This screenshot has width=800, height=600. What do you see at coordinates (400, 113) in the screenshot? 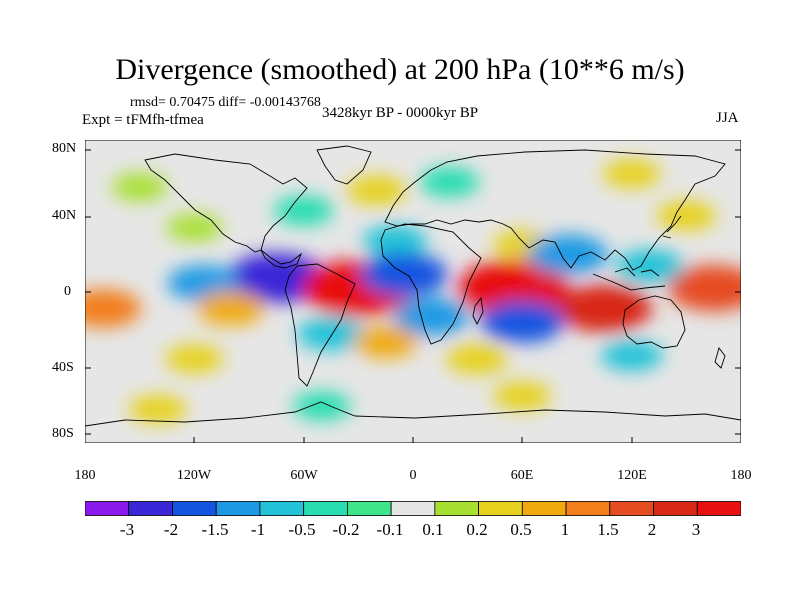
I see `time-period-label: 3428kyr BP - 0000kyr BP` at bounding box center [400, 113].